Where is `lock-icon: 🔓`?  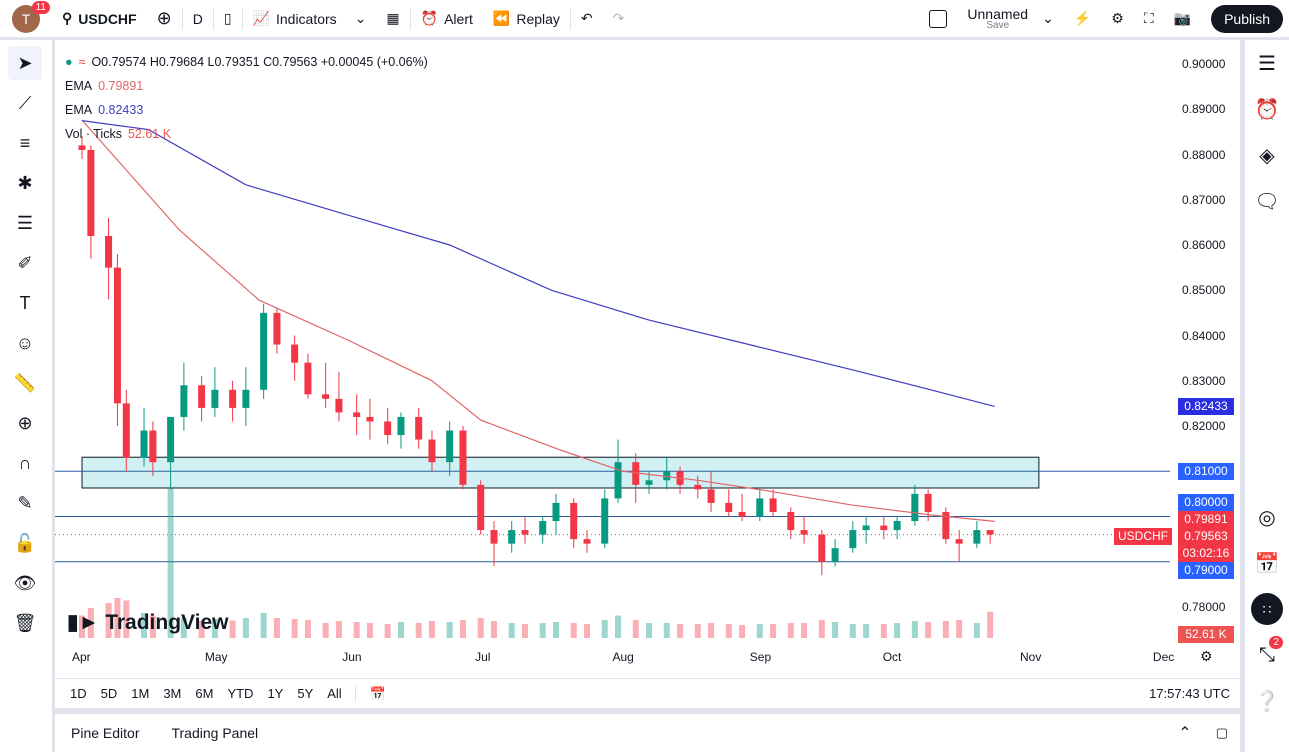 lock-icon: 🔓 is located at coordinates (25, 542).